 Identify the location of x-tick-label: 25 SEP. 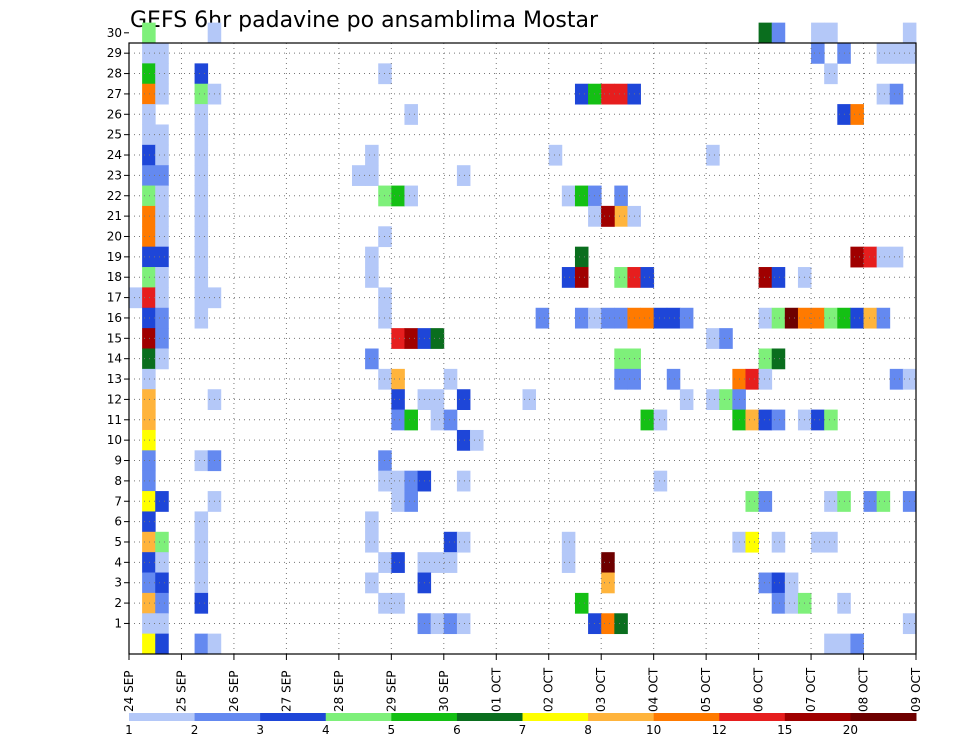
(182, 691).